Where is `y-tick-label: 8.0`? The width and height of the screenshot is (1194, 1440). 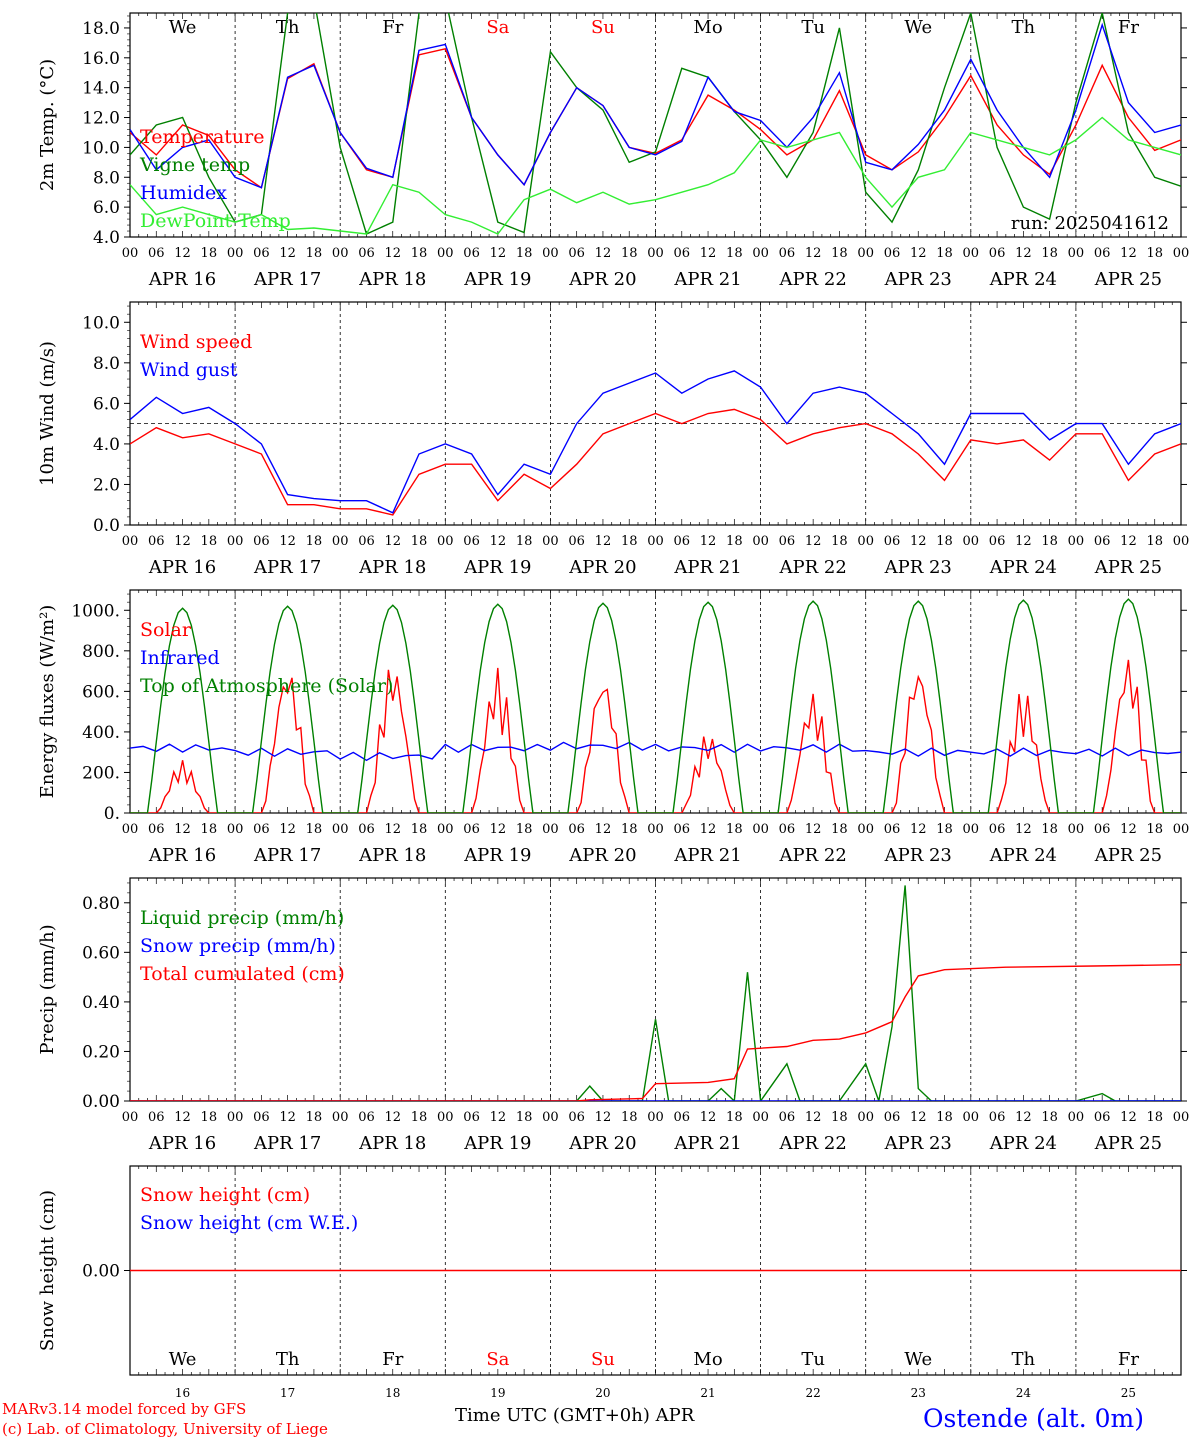 y-tick-label: 8.0 is located at coordinates (106, 364).